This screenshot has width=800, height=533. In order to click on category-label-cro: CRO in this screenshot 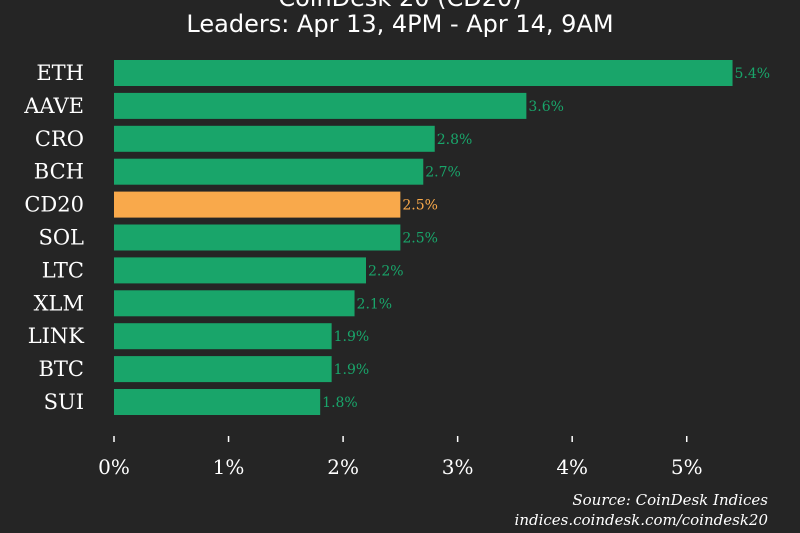, I will do `click(59, 139)`.